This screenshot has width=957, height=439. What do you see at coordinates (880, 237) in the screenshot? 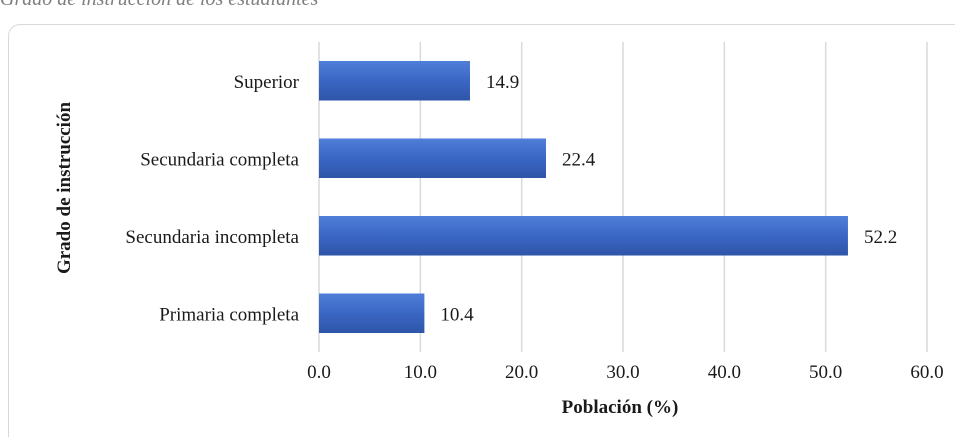
I see `data-label: 52.2` at bounding box center [880, 237].